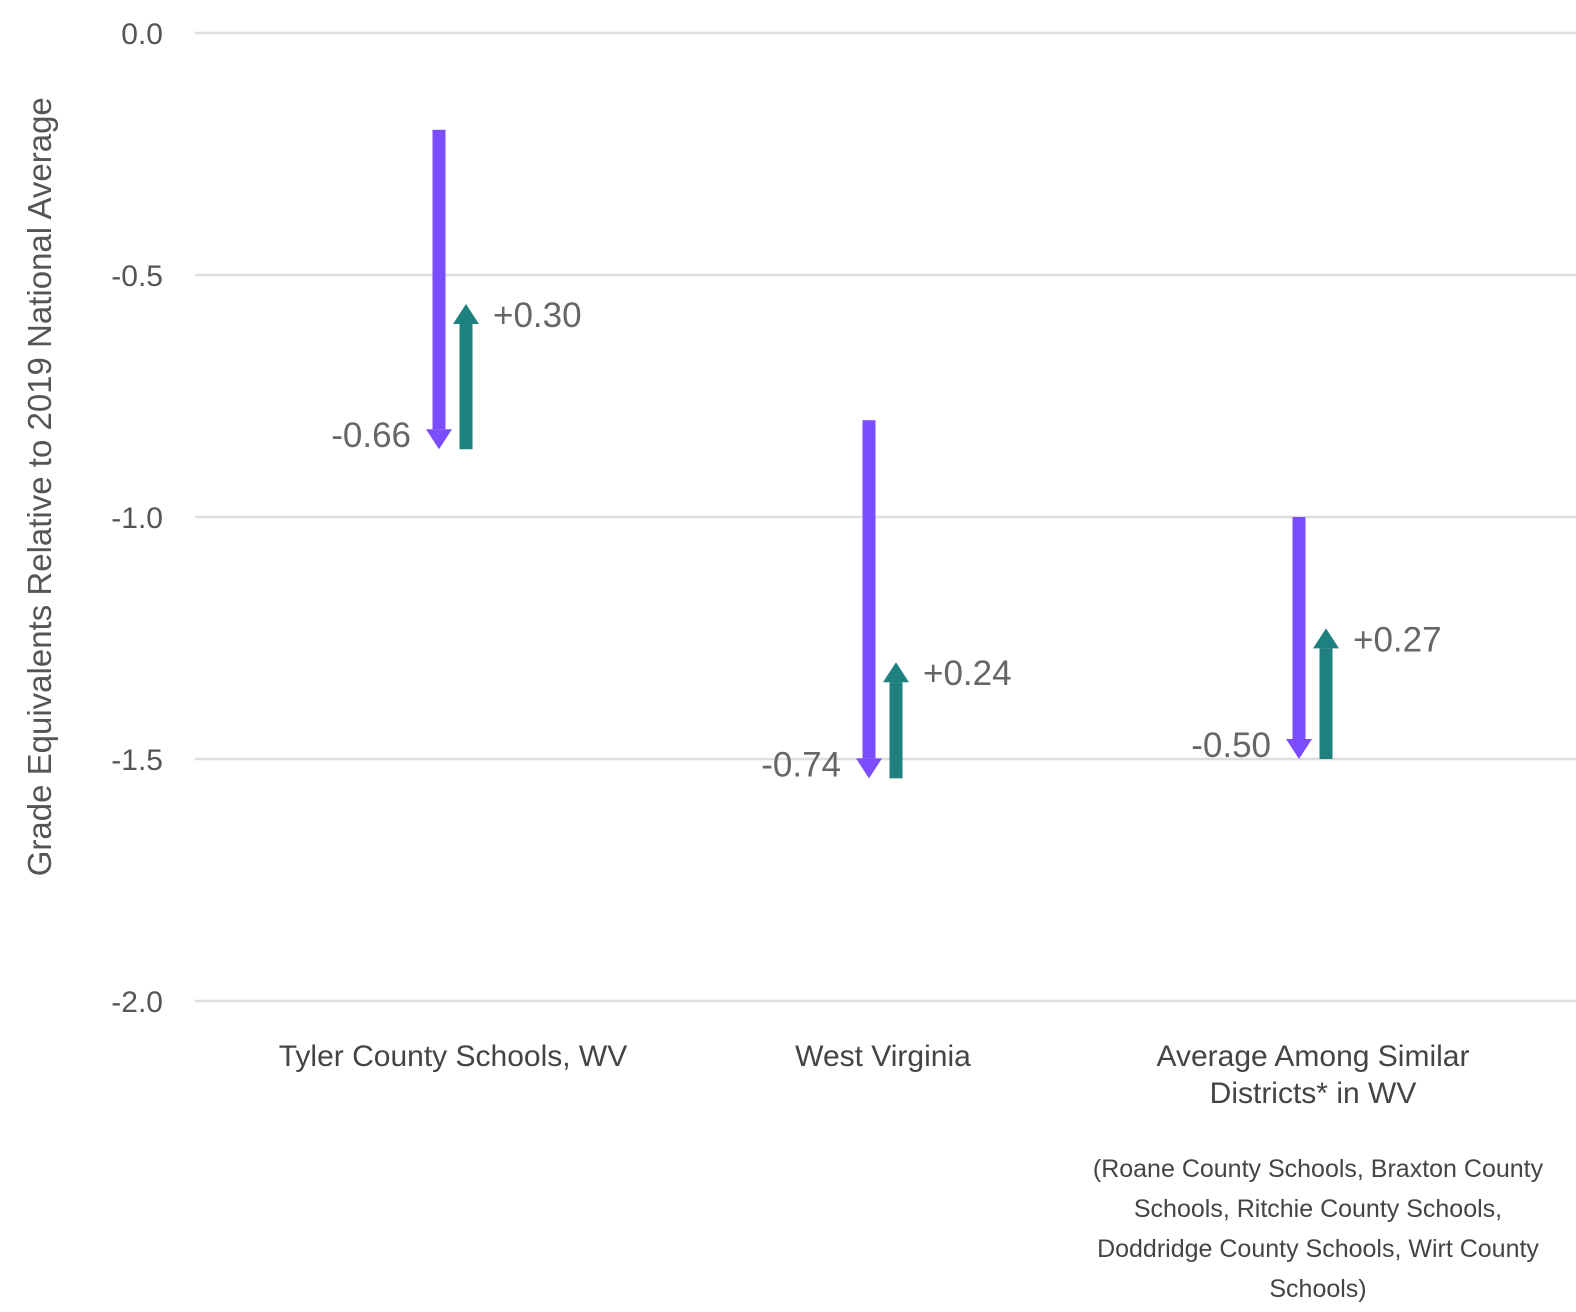 The image size is (1576, 1312). I want to click on y-axis-ticks: 0.0 -0.5 -1.0 -1.5 -2.0, so click(137, 518).